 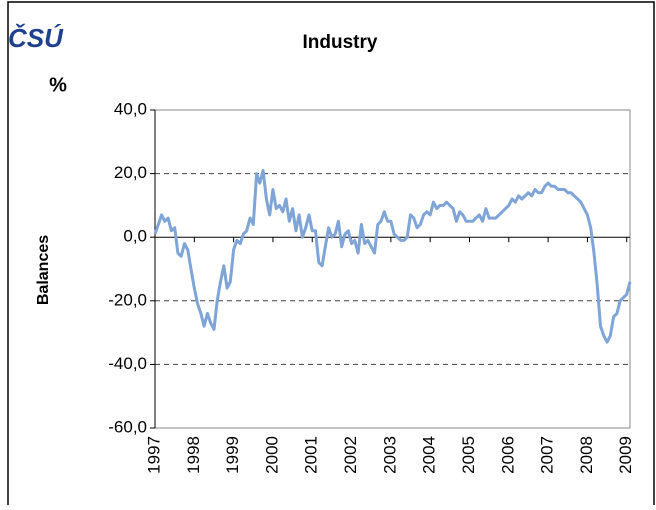 I want to click on x-tick-label: 1999, so click(x=232, y=455).